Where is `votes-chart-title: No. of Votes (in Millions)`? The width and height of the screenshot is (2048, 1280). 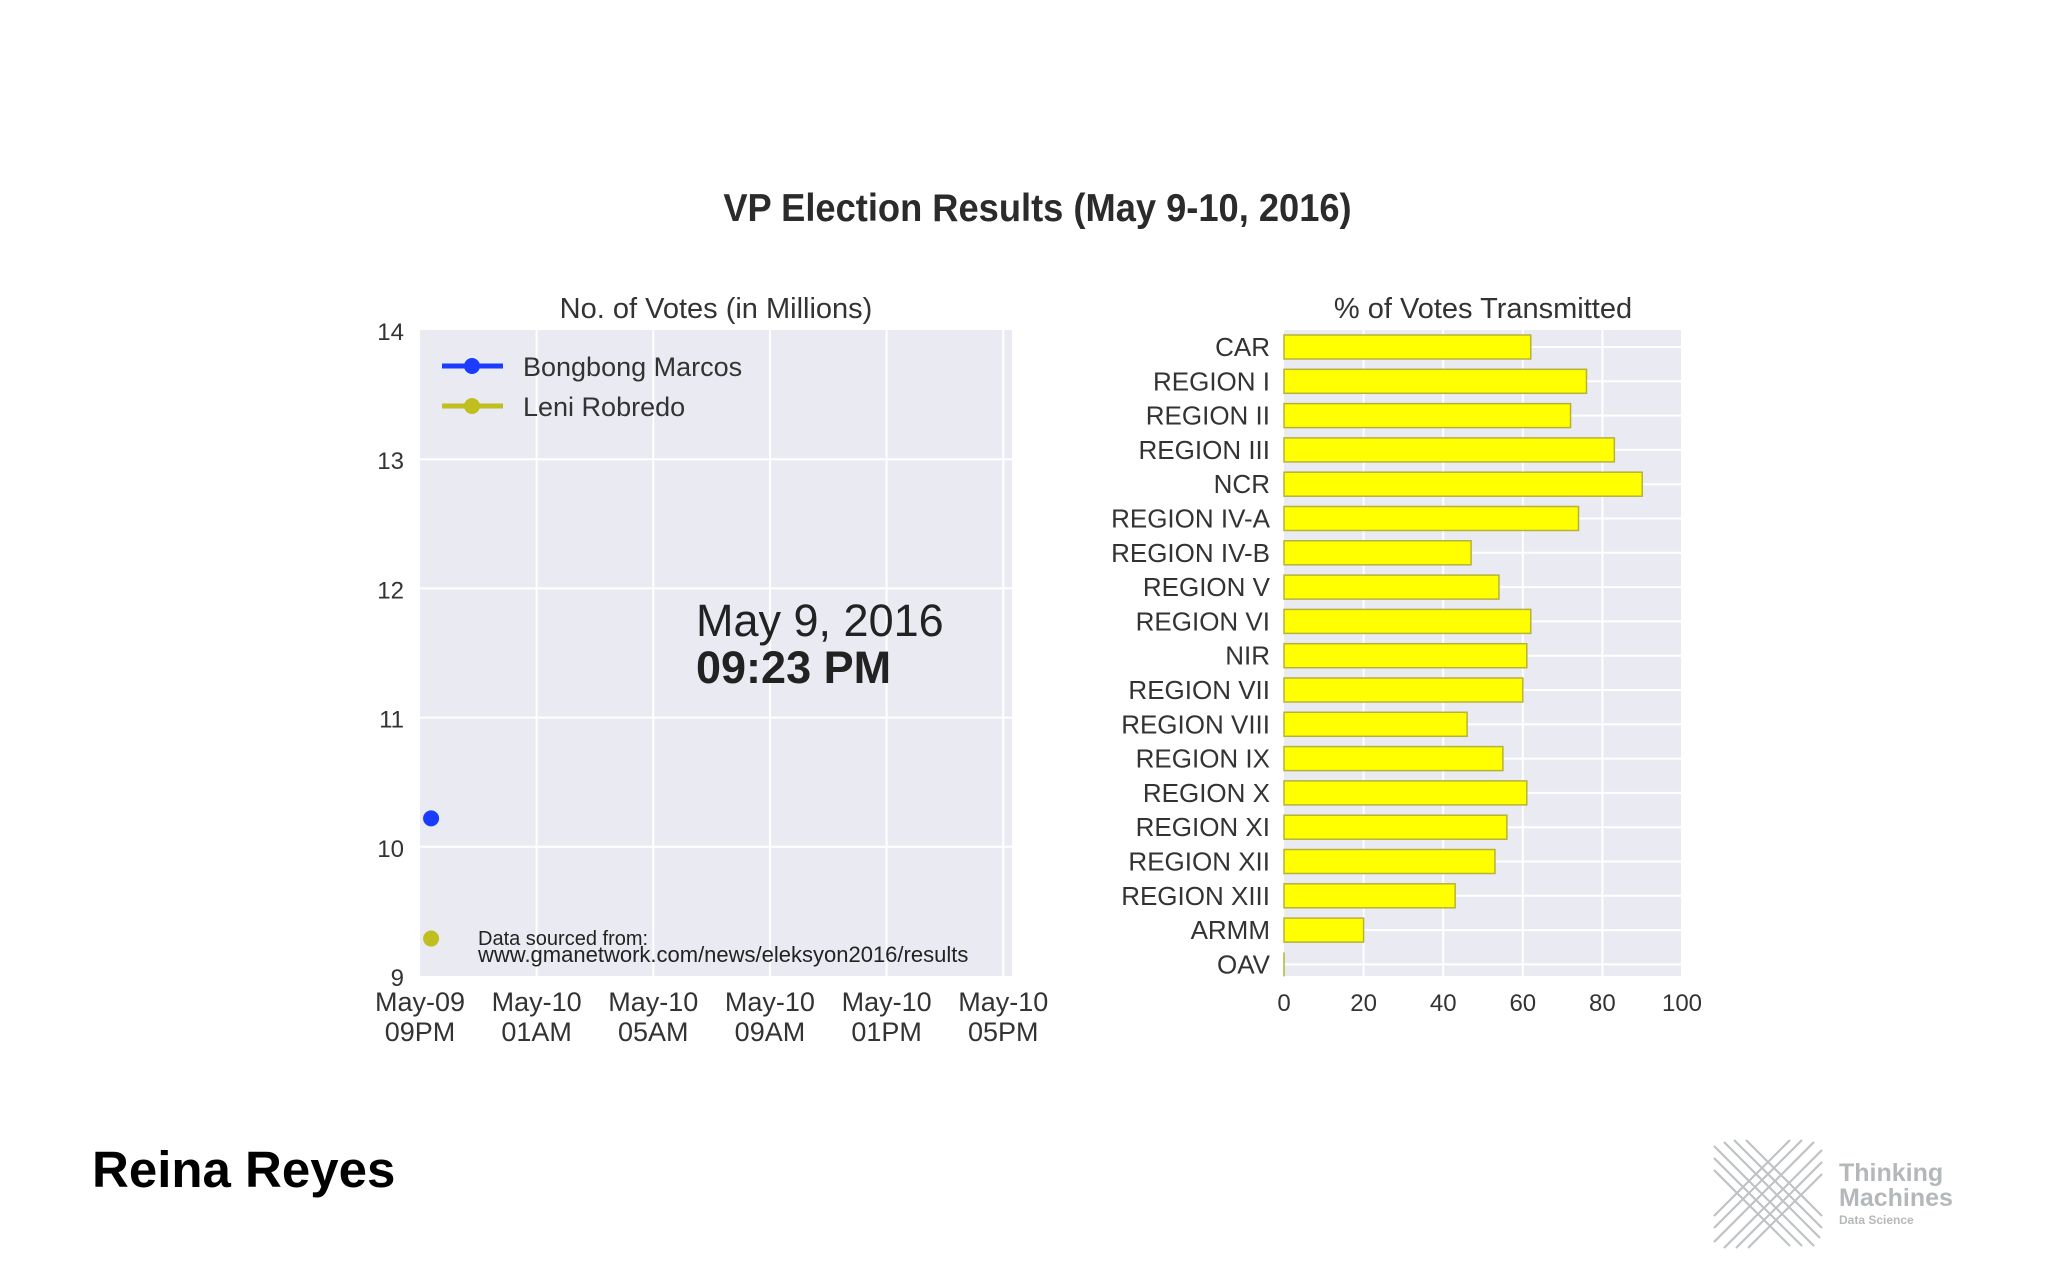 votes-chart-title: No. of Votes (in Millions) is located at coordinates (716, 309).